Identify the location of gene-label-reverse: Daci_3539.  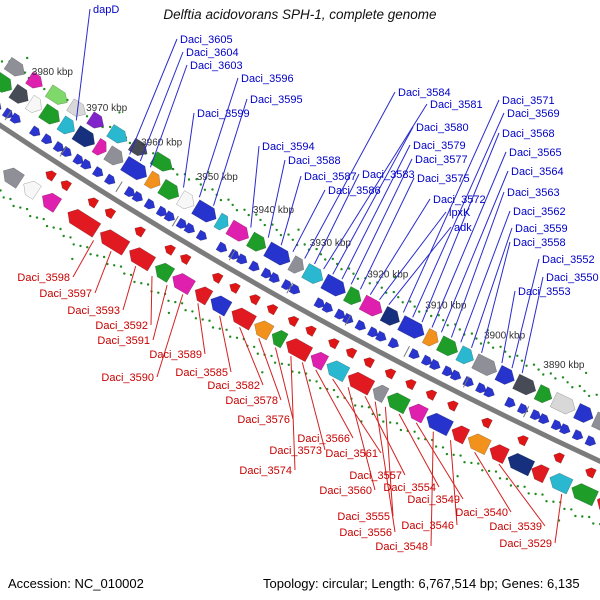
(515, 527).